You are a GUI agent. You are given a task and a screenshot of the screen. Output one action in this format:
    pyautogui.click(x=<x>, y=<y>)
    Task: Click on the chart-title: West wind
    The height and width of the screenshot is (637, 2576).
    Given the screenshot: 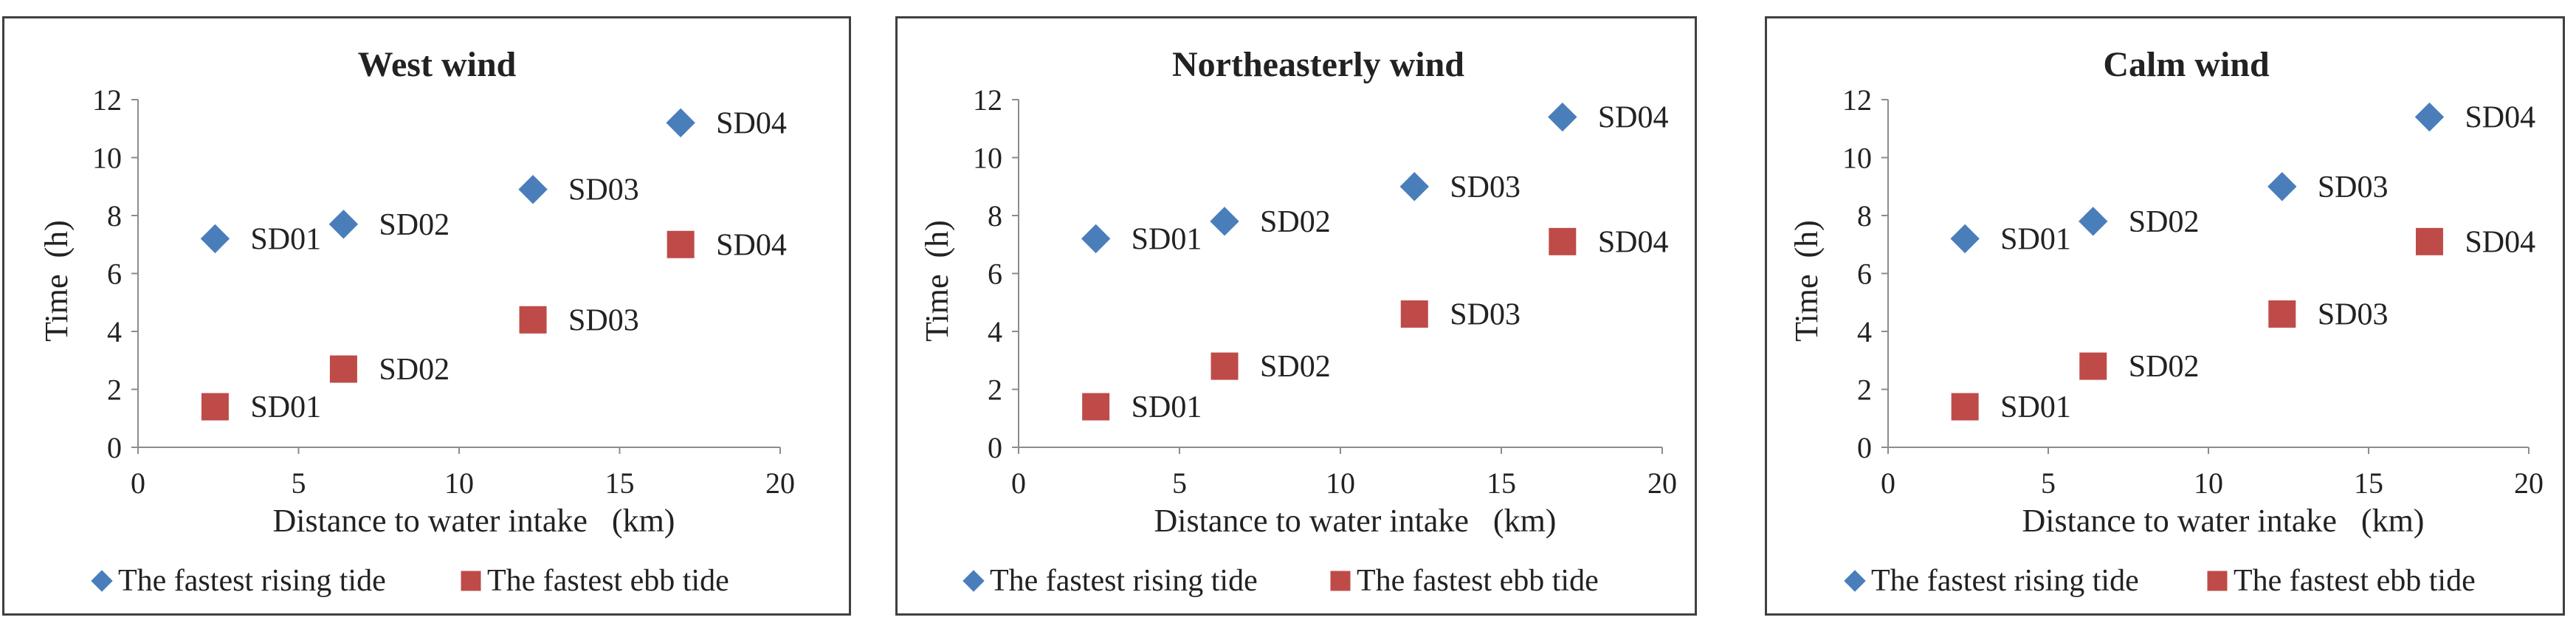 What is the action you would take?
    pyautogui.click(x=438, y=64)
    